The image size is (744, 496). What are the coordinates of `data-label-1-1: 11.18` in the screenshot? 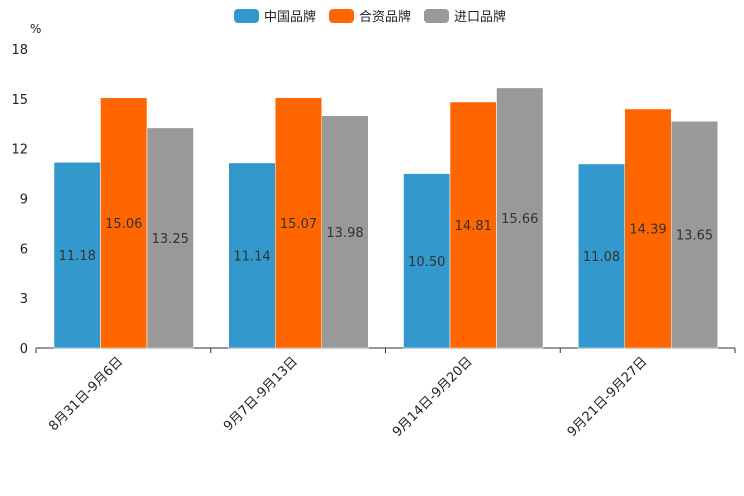 It's located at (77, 256).